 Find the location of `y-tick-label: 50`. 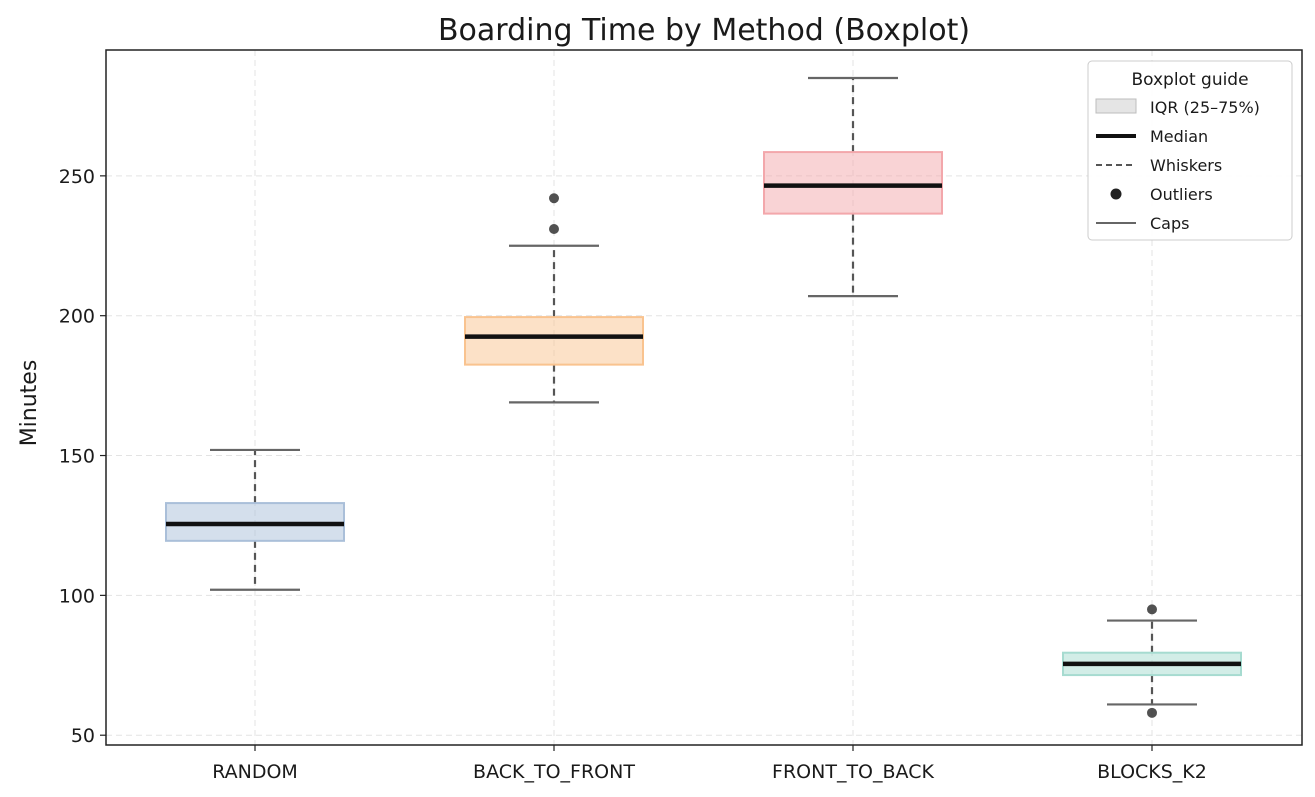

y-tick-label: 50 is located at coordinates (83, 736).